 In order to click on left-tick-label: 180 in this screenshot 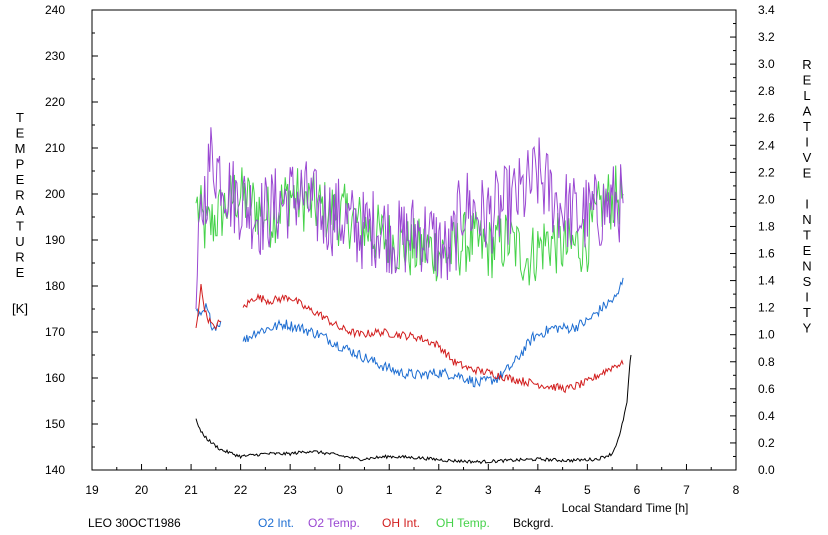, I will do `click(55, 286)`.